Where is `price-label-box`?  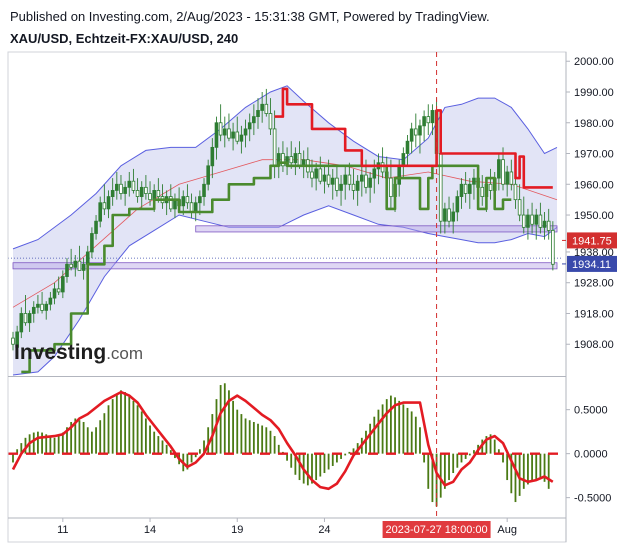
price-label-box is located at coordinates (592, 263).